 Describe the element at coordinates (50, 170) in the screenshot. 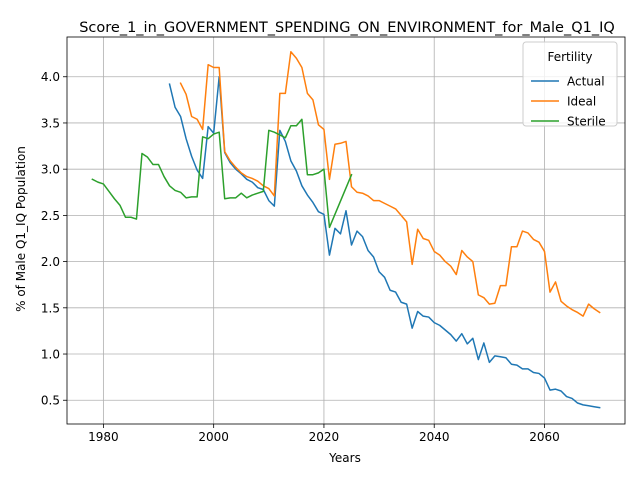

I see `y-tick-label: 3.0` at that location.